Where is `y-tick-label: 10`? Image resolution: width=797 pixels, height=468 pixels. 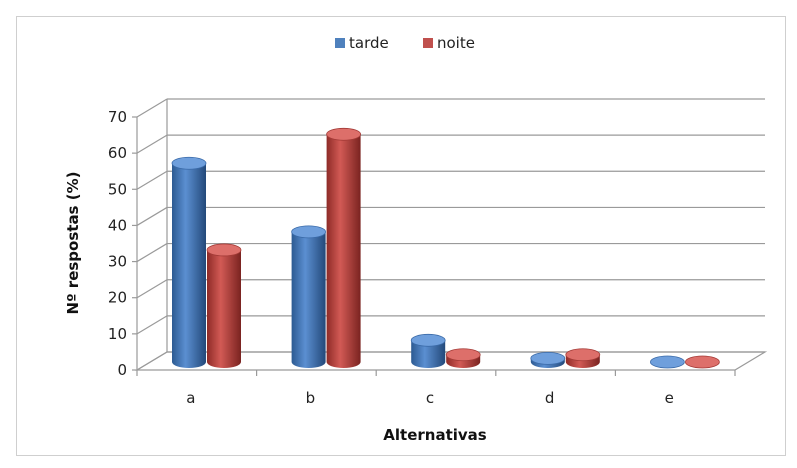 y-tick-label: 10 is located at coordinates (117, 334).